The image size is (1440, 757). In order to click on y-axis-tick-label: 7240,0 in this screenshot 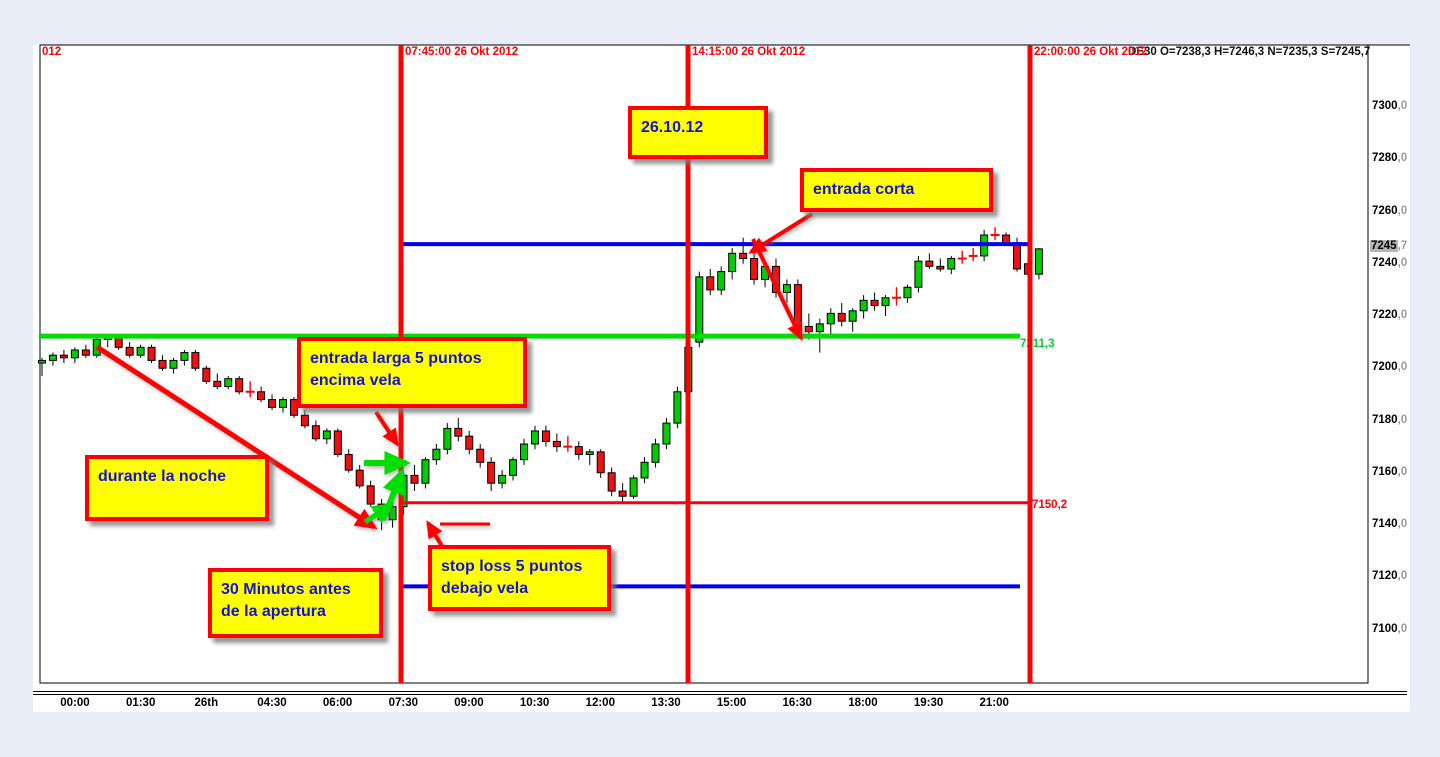, I will do `click(1390, 262)`.